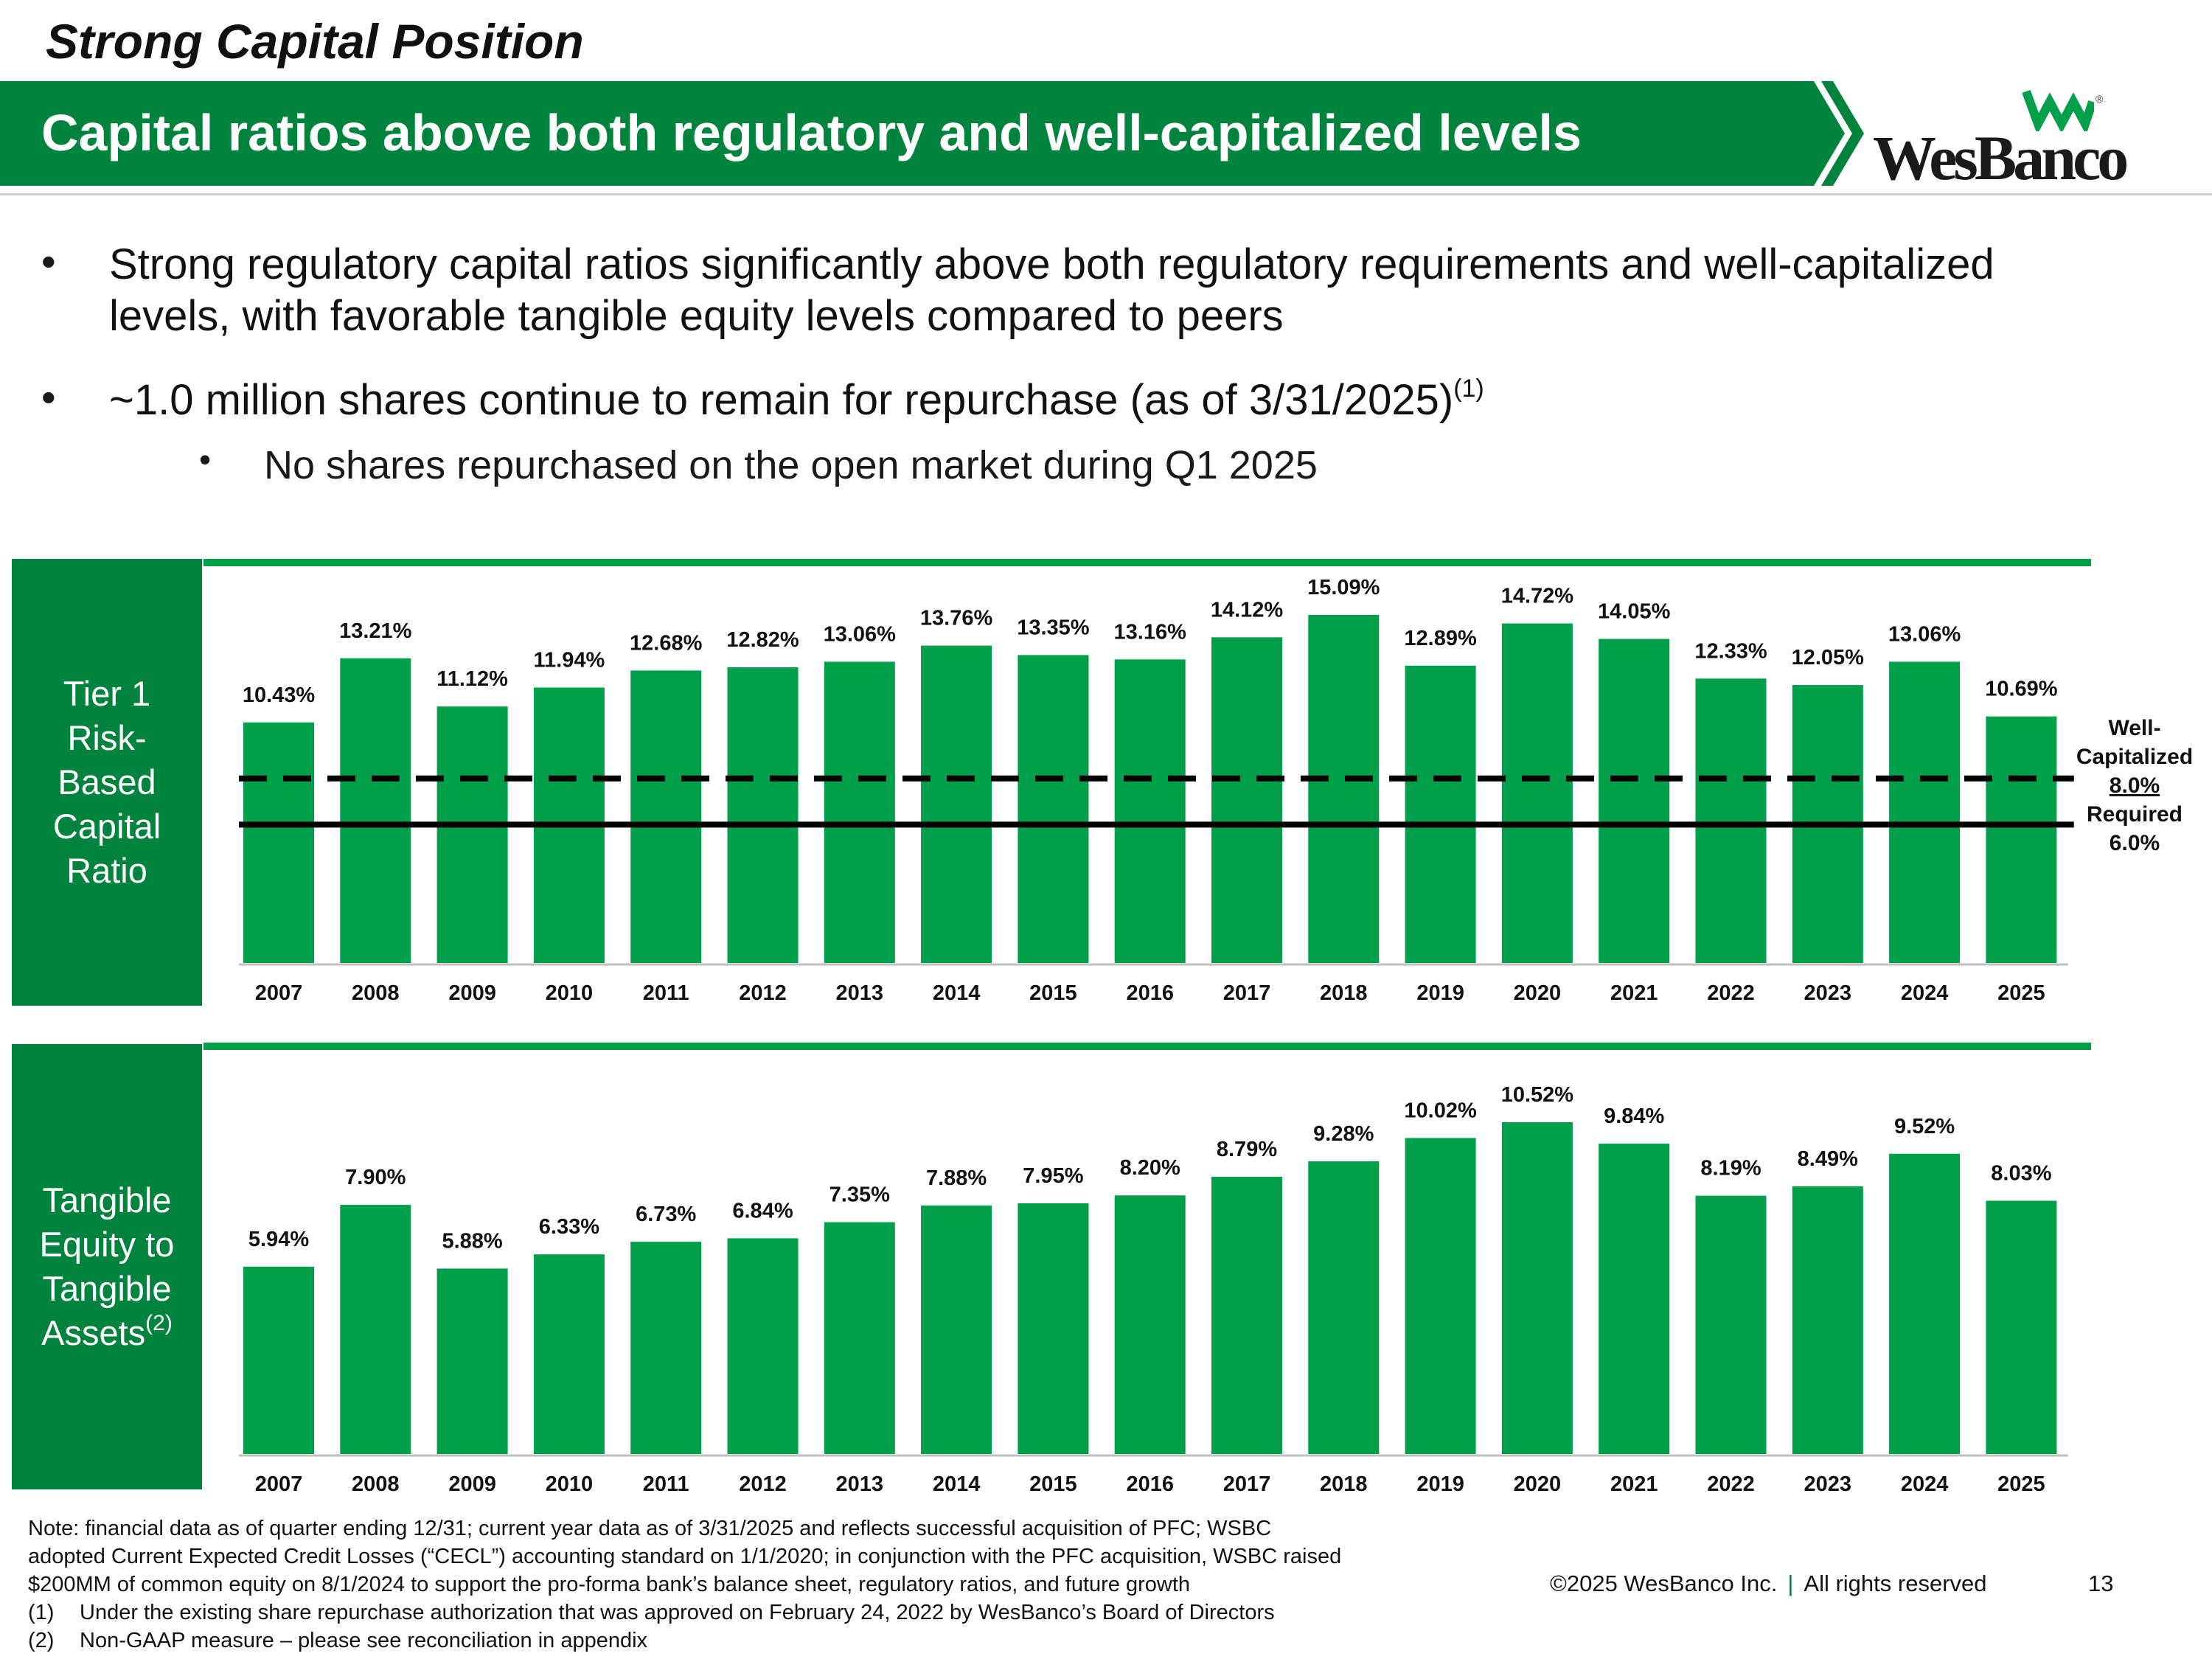  What do you see at coordinates (1895, 1583) in the screenshot?
I see `rights-text: All rights reserved` at bounding box center [1895, 1583].